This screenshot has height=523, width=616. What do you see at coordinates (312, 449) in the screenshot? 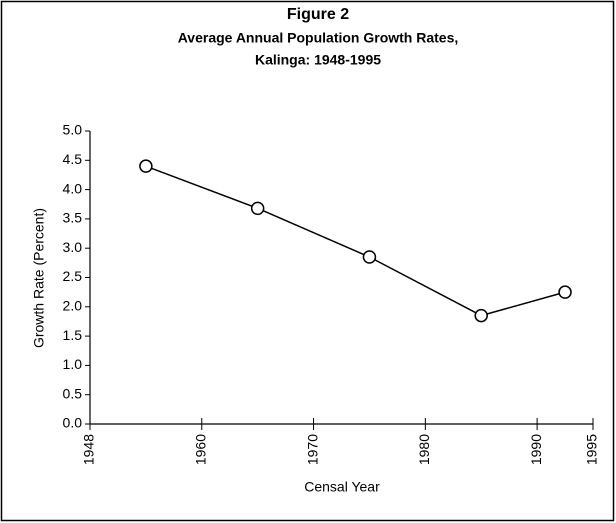
I see `x-tick-label: 1970` at bounding box center [312, 449].